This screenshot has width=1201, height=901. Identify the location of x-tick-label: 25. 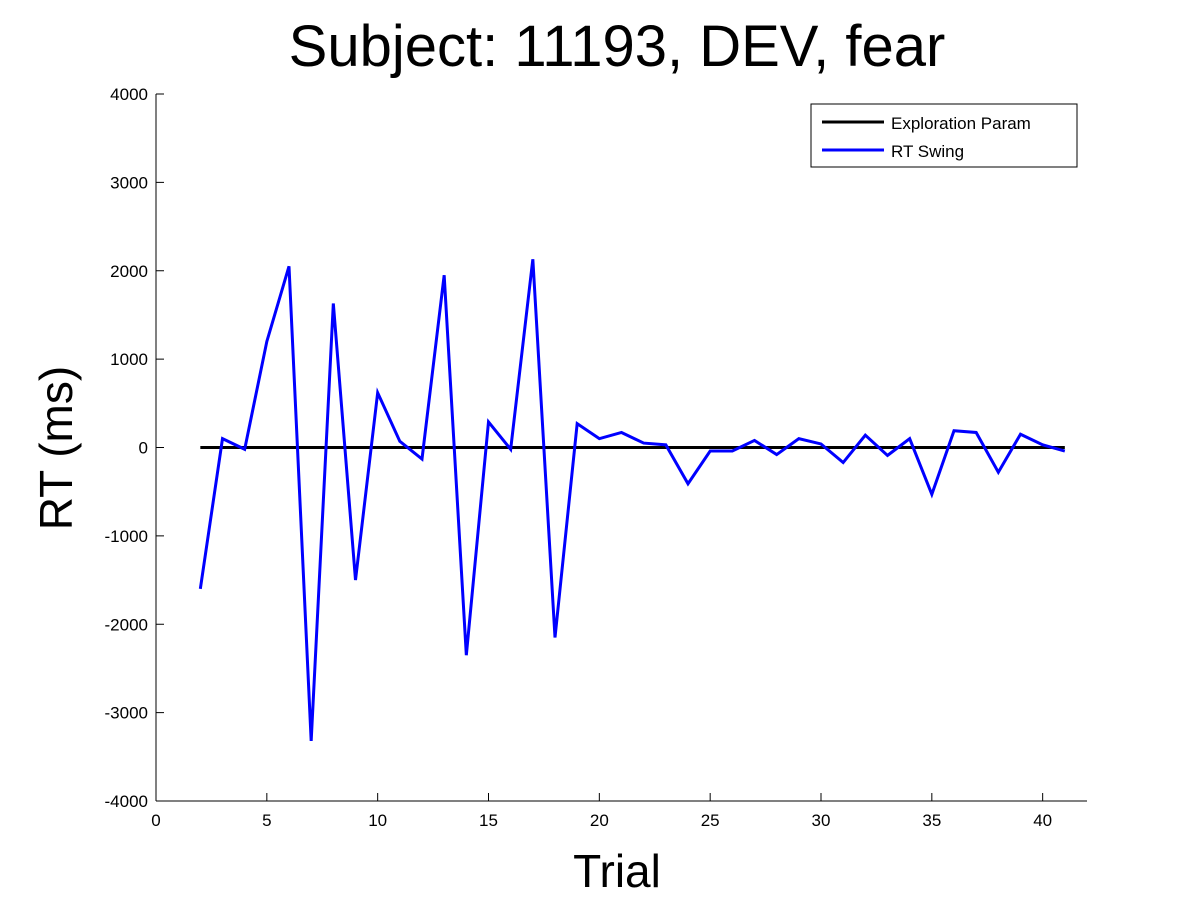
(710, 820).